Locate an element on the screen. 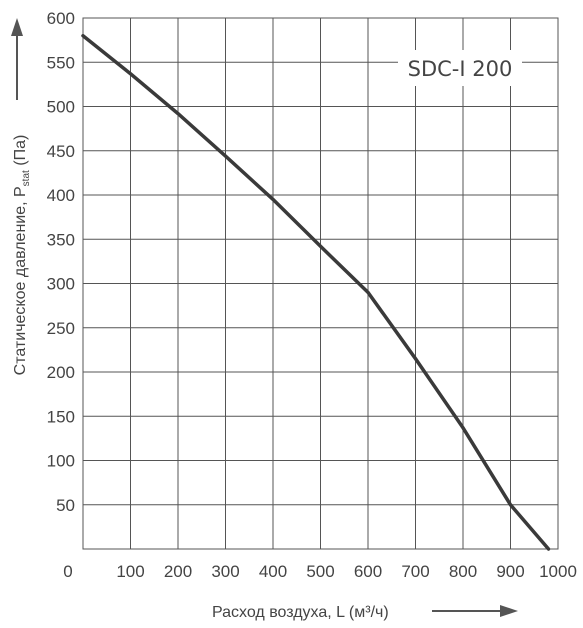  y-tick-label: 400 is located at coordinates (61, 195).